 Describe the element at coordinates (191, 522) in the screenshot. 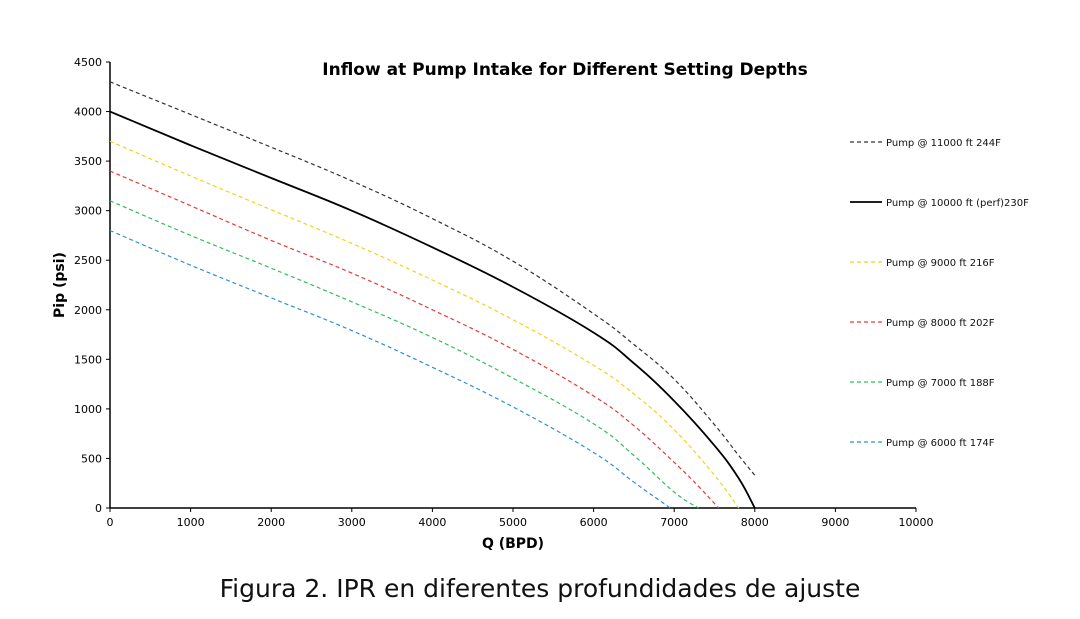

I see `x-tick-label: 1000` at that location.